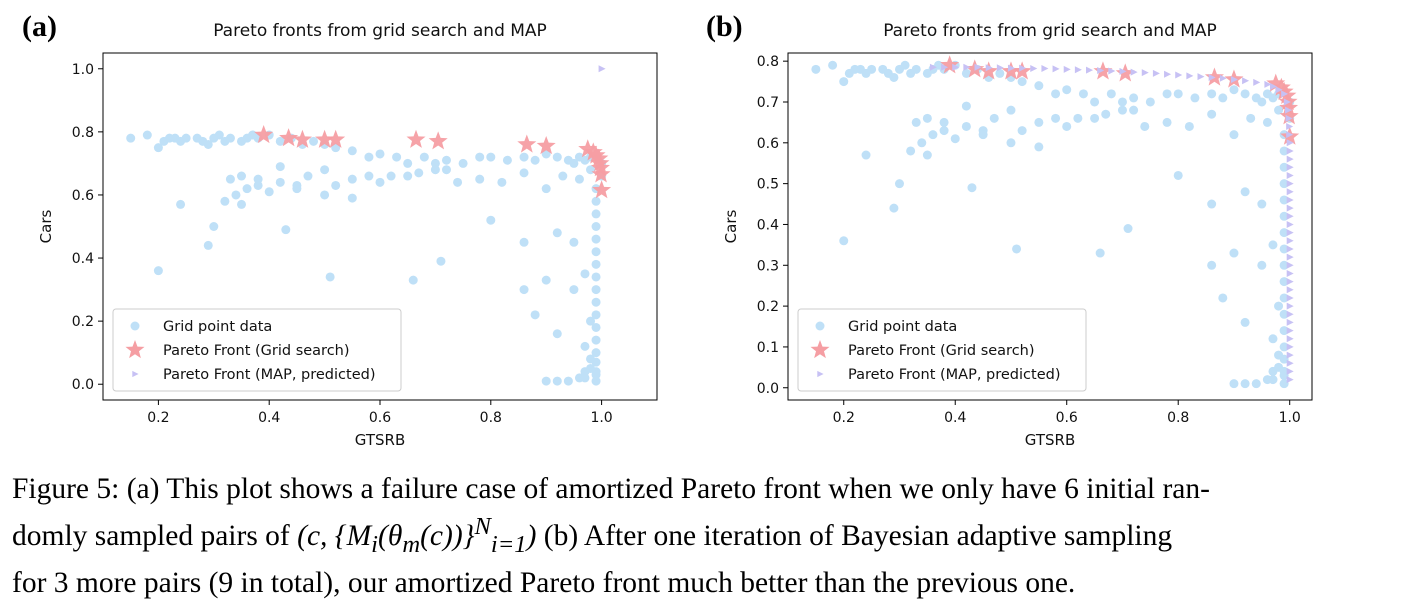 This screenshot has height=602, width=1402. I want to click on caption-math-sup-n: N, so click(482, 526).